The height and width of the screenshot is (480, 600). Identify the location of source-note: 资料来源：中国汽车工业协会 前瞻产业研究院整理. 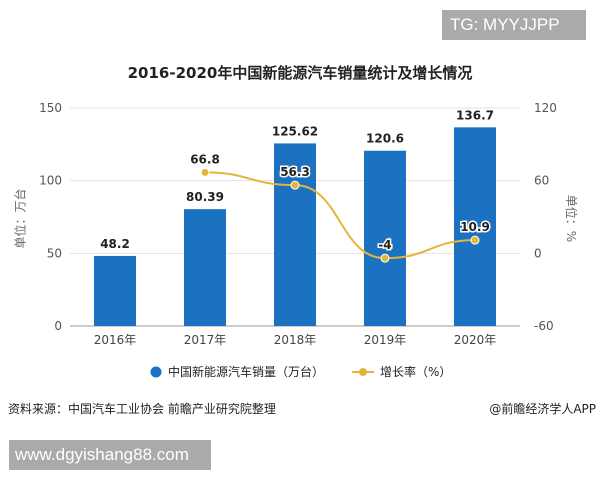
(142, 409).